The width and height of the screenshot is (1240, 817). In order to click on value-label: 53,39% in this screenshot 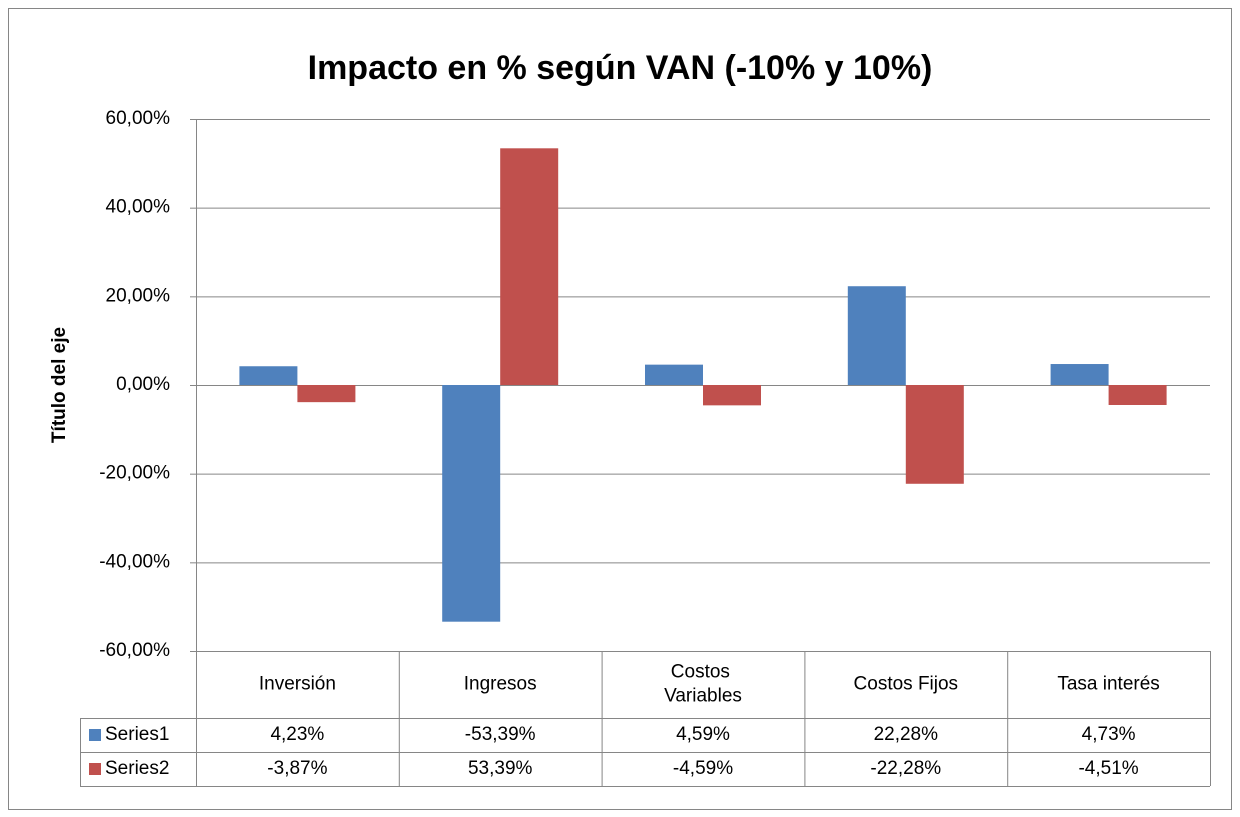, I will do `click(500, 768)`.